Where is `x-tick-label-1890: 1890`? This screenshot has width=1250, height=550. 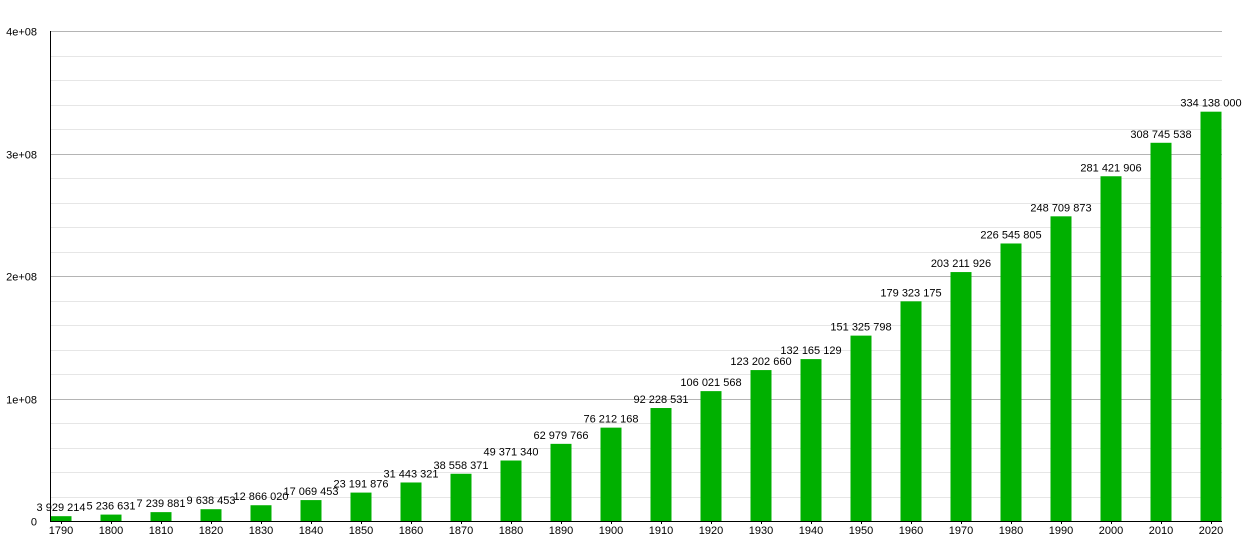
x-tick-label-1890: 1890 is located at coordinates (561, 531).